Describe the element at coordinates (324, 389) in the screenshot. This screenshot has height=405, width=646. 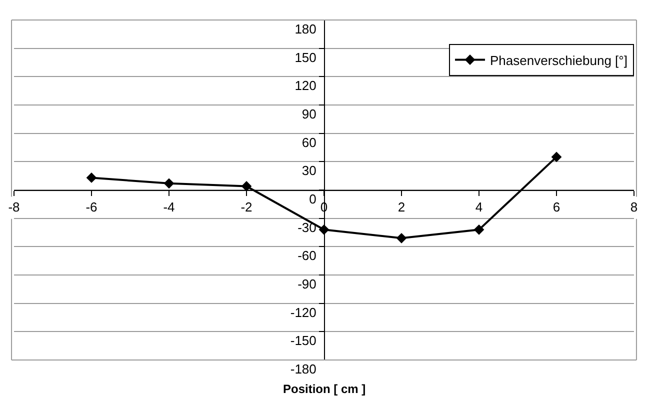
I see `x-axis-title: Position [ cm ]` at that location.